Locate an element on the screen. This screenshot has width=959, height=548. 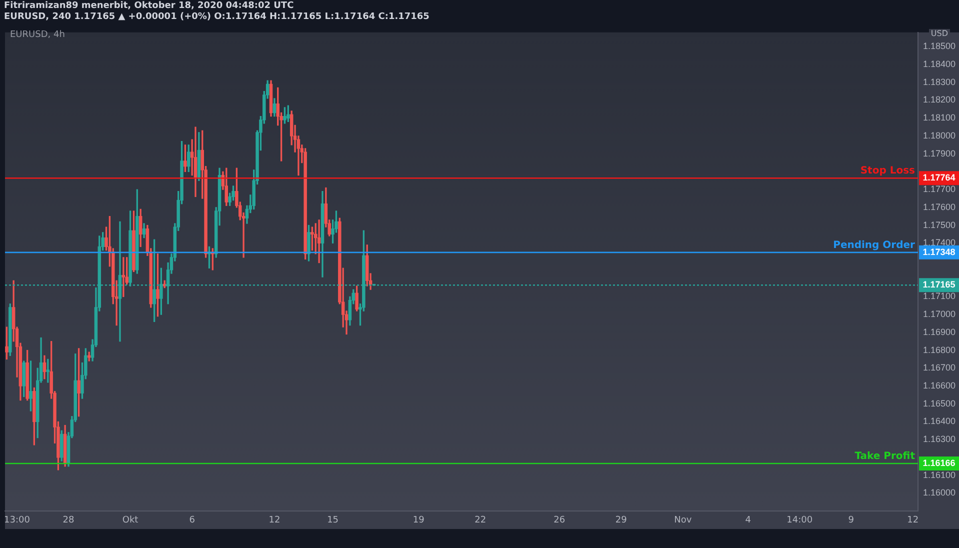
x-tick-label: 14:00 is located at coordinates (799, 521).